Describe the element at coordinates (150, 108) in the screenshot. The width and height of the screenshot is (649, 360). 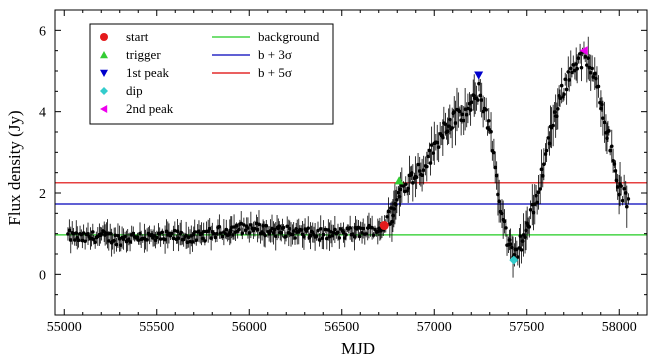
I see `legend-label-4: 2nd peak` at that location.